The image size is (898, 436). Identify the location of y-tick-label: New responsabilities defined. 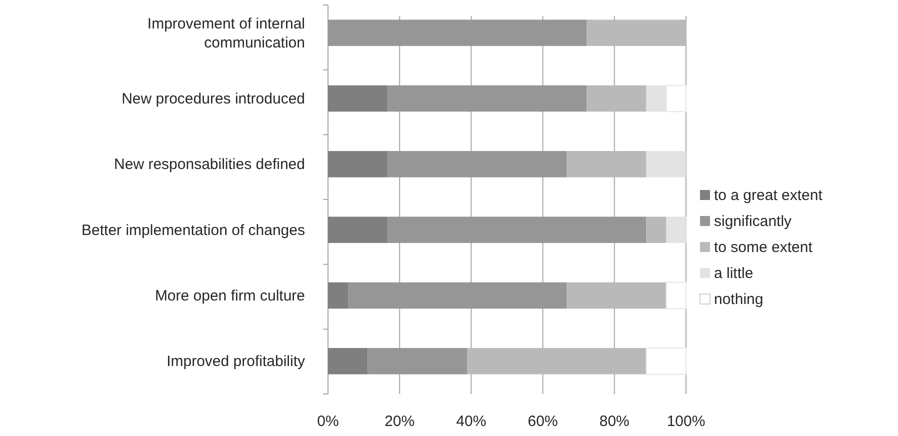
(209, 165).